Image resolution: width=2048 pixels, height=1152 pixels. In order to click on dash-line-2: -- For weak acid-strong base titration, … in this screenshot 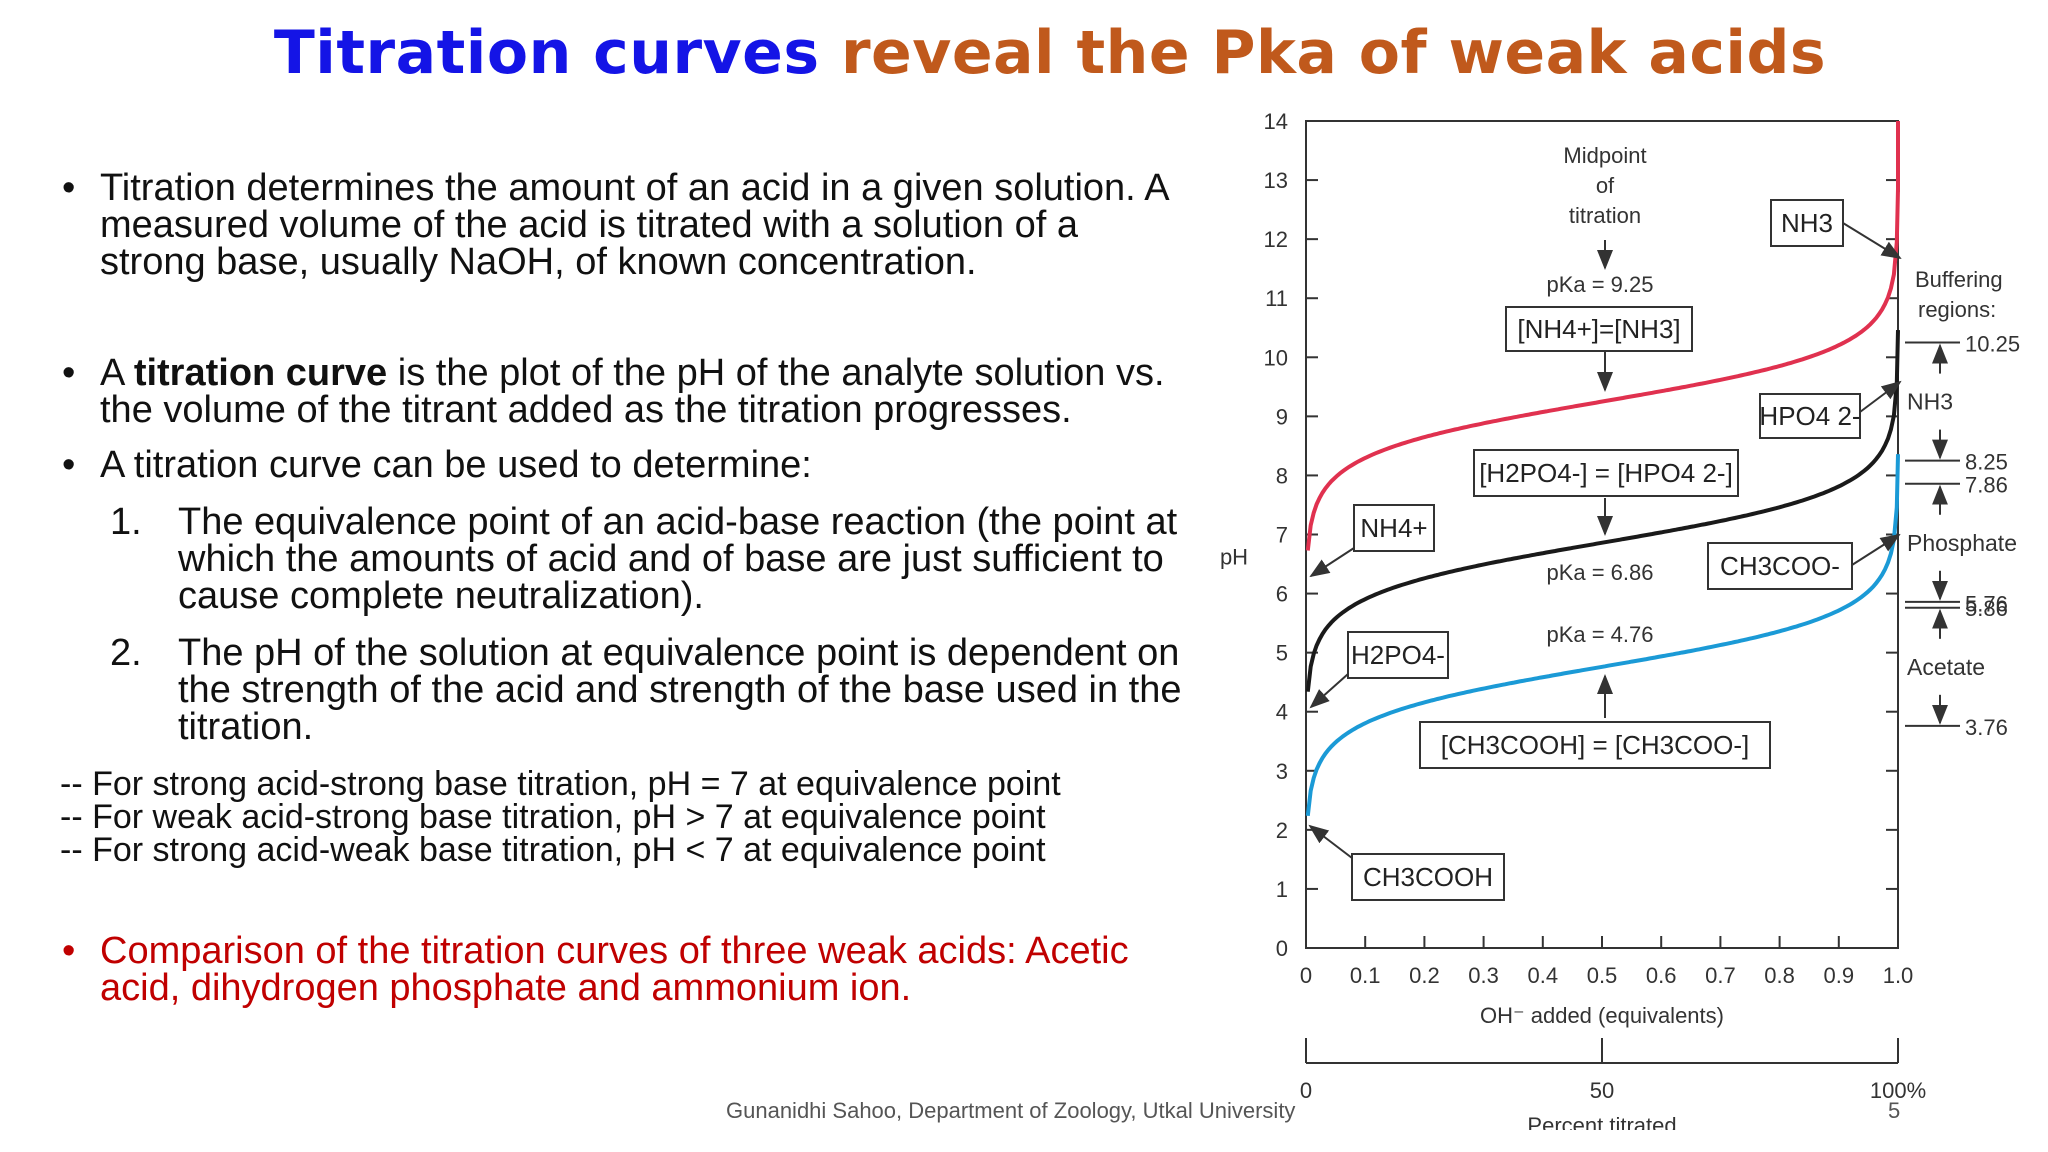, I will do `click(553, 817)`.